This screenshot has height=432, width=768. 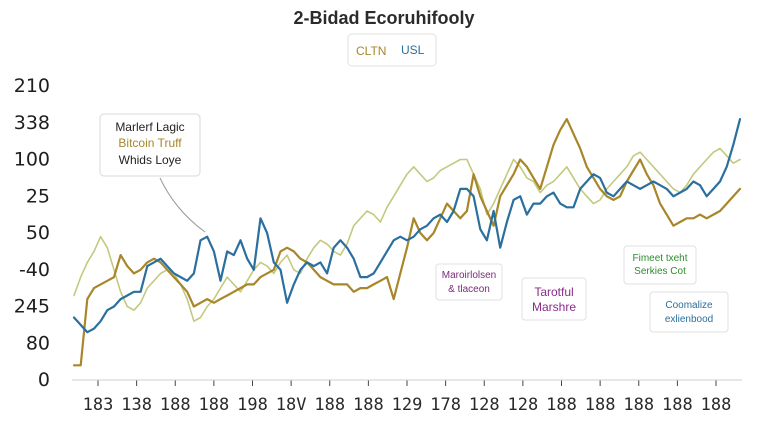 What do you see at coordinates (689, 312) in the screenshot?
I see `annotation-box-5: Coomalize exlienbood` at bounding box center [689, 312].